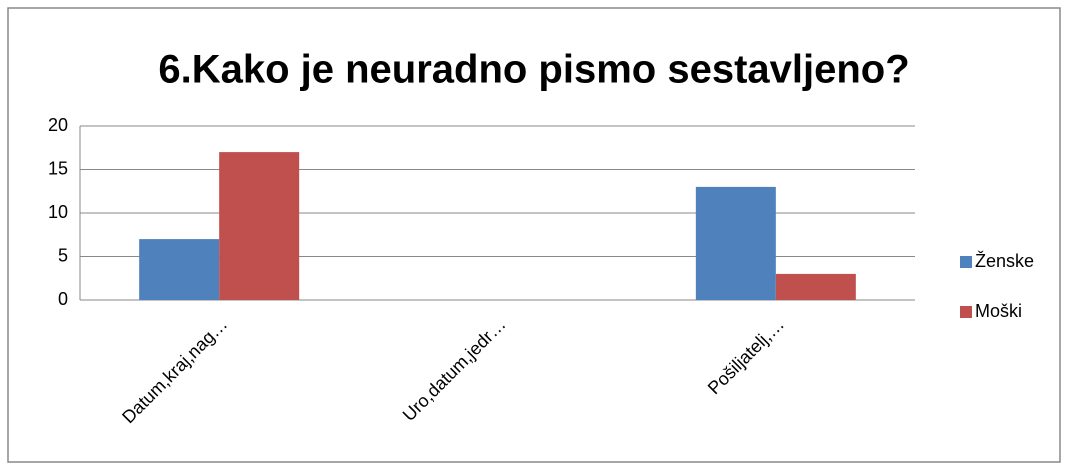  I want to click on y-tick-label: 20, so click(58, 125).